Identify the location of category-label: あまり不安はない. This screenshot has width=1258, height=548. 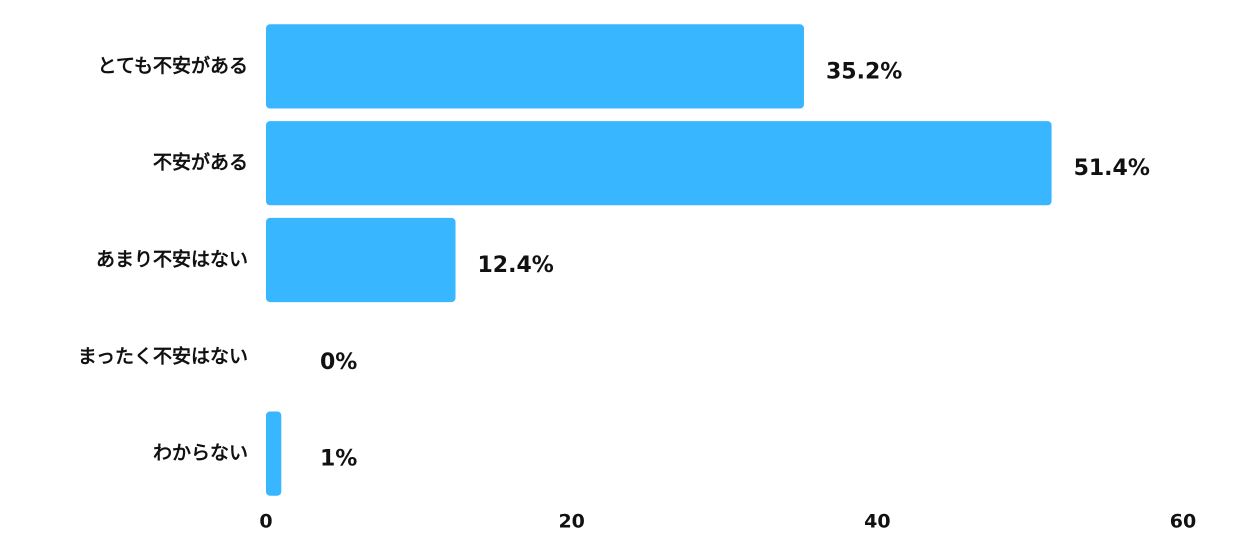
(172, 259).